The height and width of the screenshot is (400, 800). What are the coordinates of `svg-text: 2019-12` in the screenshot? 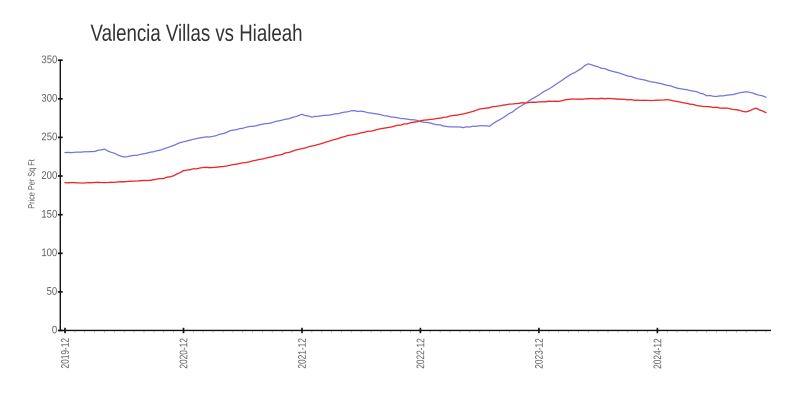 It's located at (66, 353).